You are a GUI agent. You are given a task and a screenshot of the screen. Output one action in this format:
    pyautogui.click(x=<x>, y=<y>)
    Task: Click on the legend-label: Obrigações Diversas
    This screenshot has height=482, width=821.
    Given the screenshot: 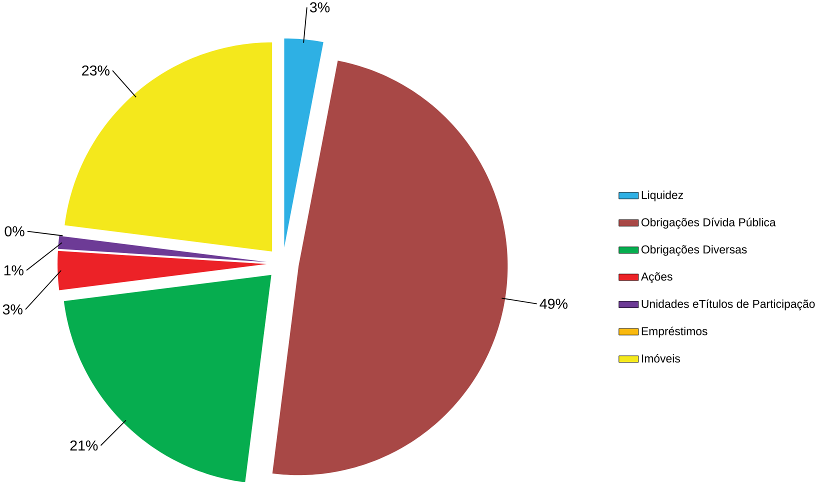 What is the action you would take?
    pyautogui.click(x=694, y=250)
    